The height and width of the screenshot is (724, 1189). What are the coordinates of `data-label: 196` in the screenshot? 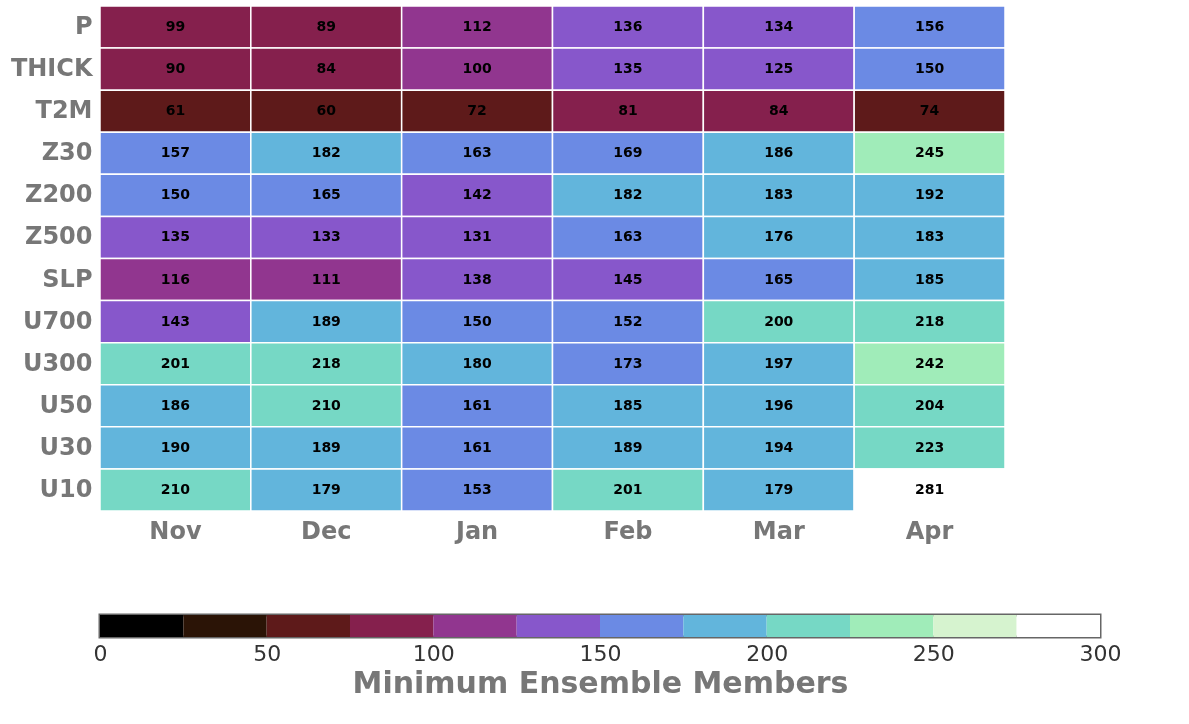 It's located at (779, 404).